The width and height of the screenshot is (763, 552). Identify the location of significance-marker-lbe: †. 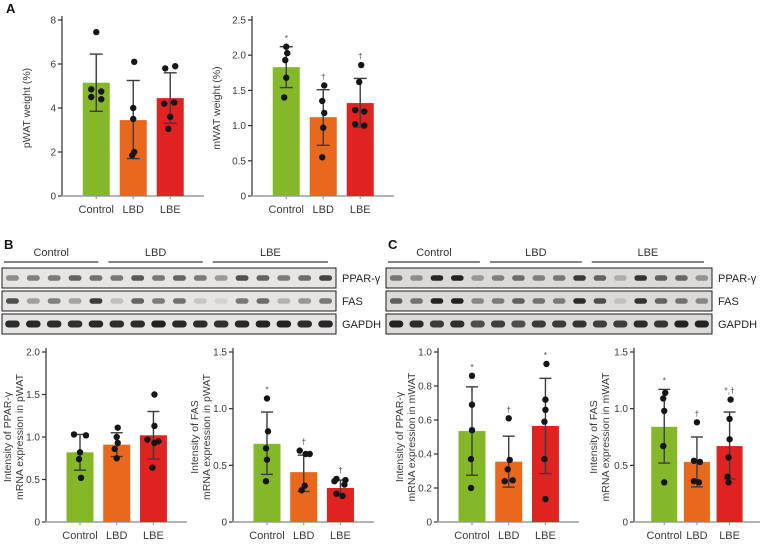
(340, 470).